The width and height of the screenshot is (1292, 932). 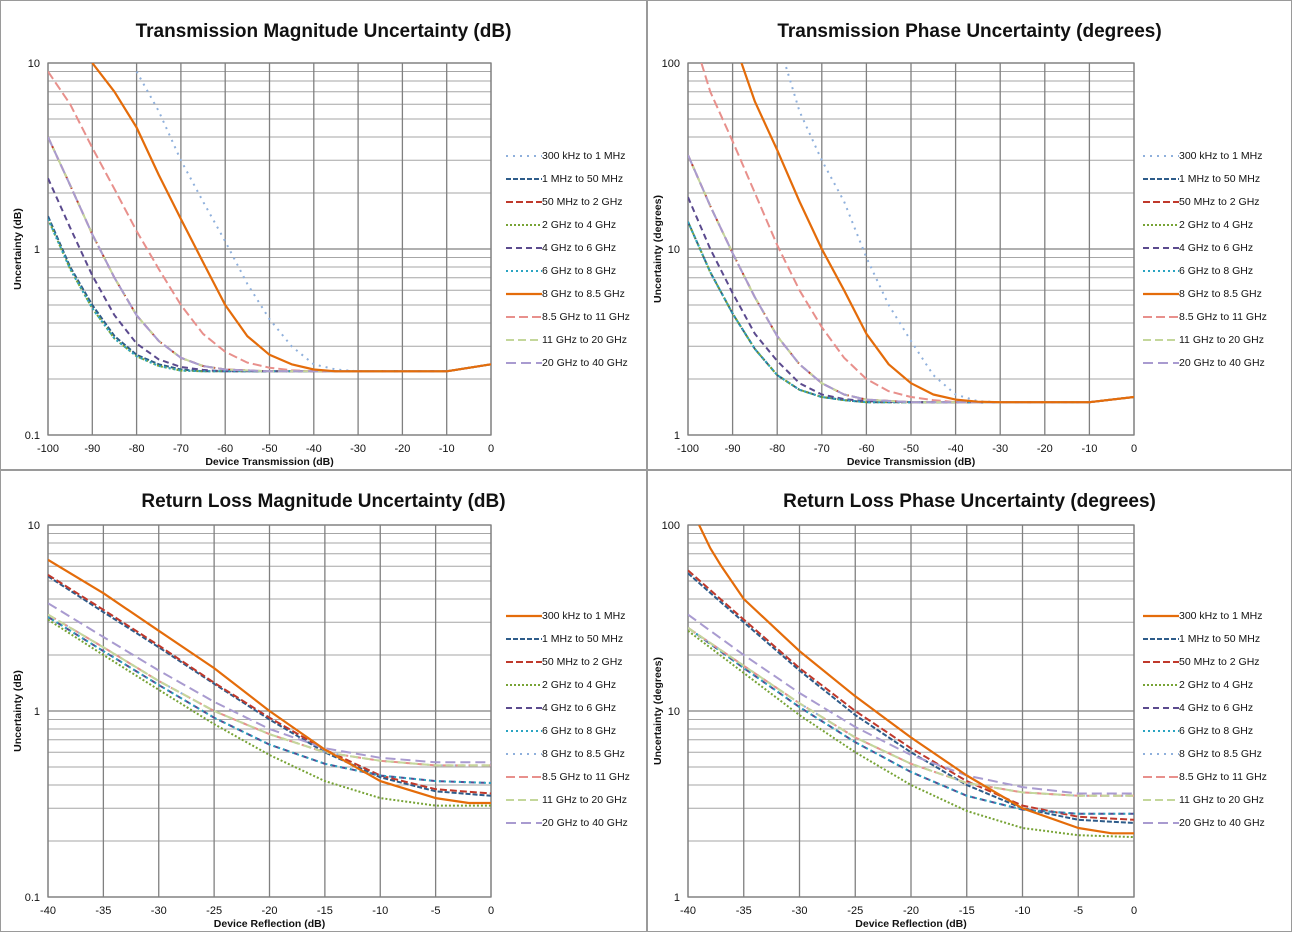 What do you see at coordinates (969, 501) in the screenshot?
I see `chart-title: Return Loss Phase Uncertainty (degrees)` at bounding box center [969, 501].